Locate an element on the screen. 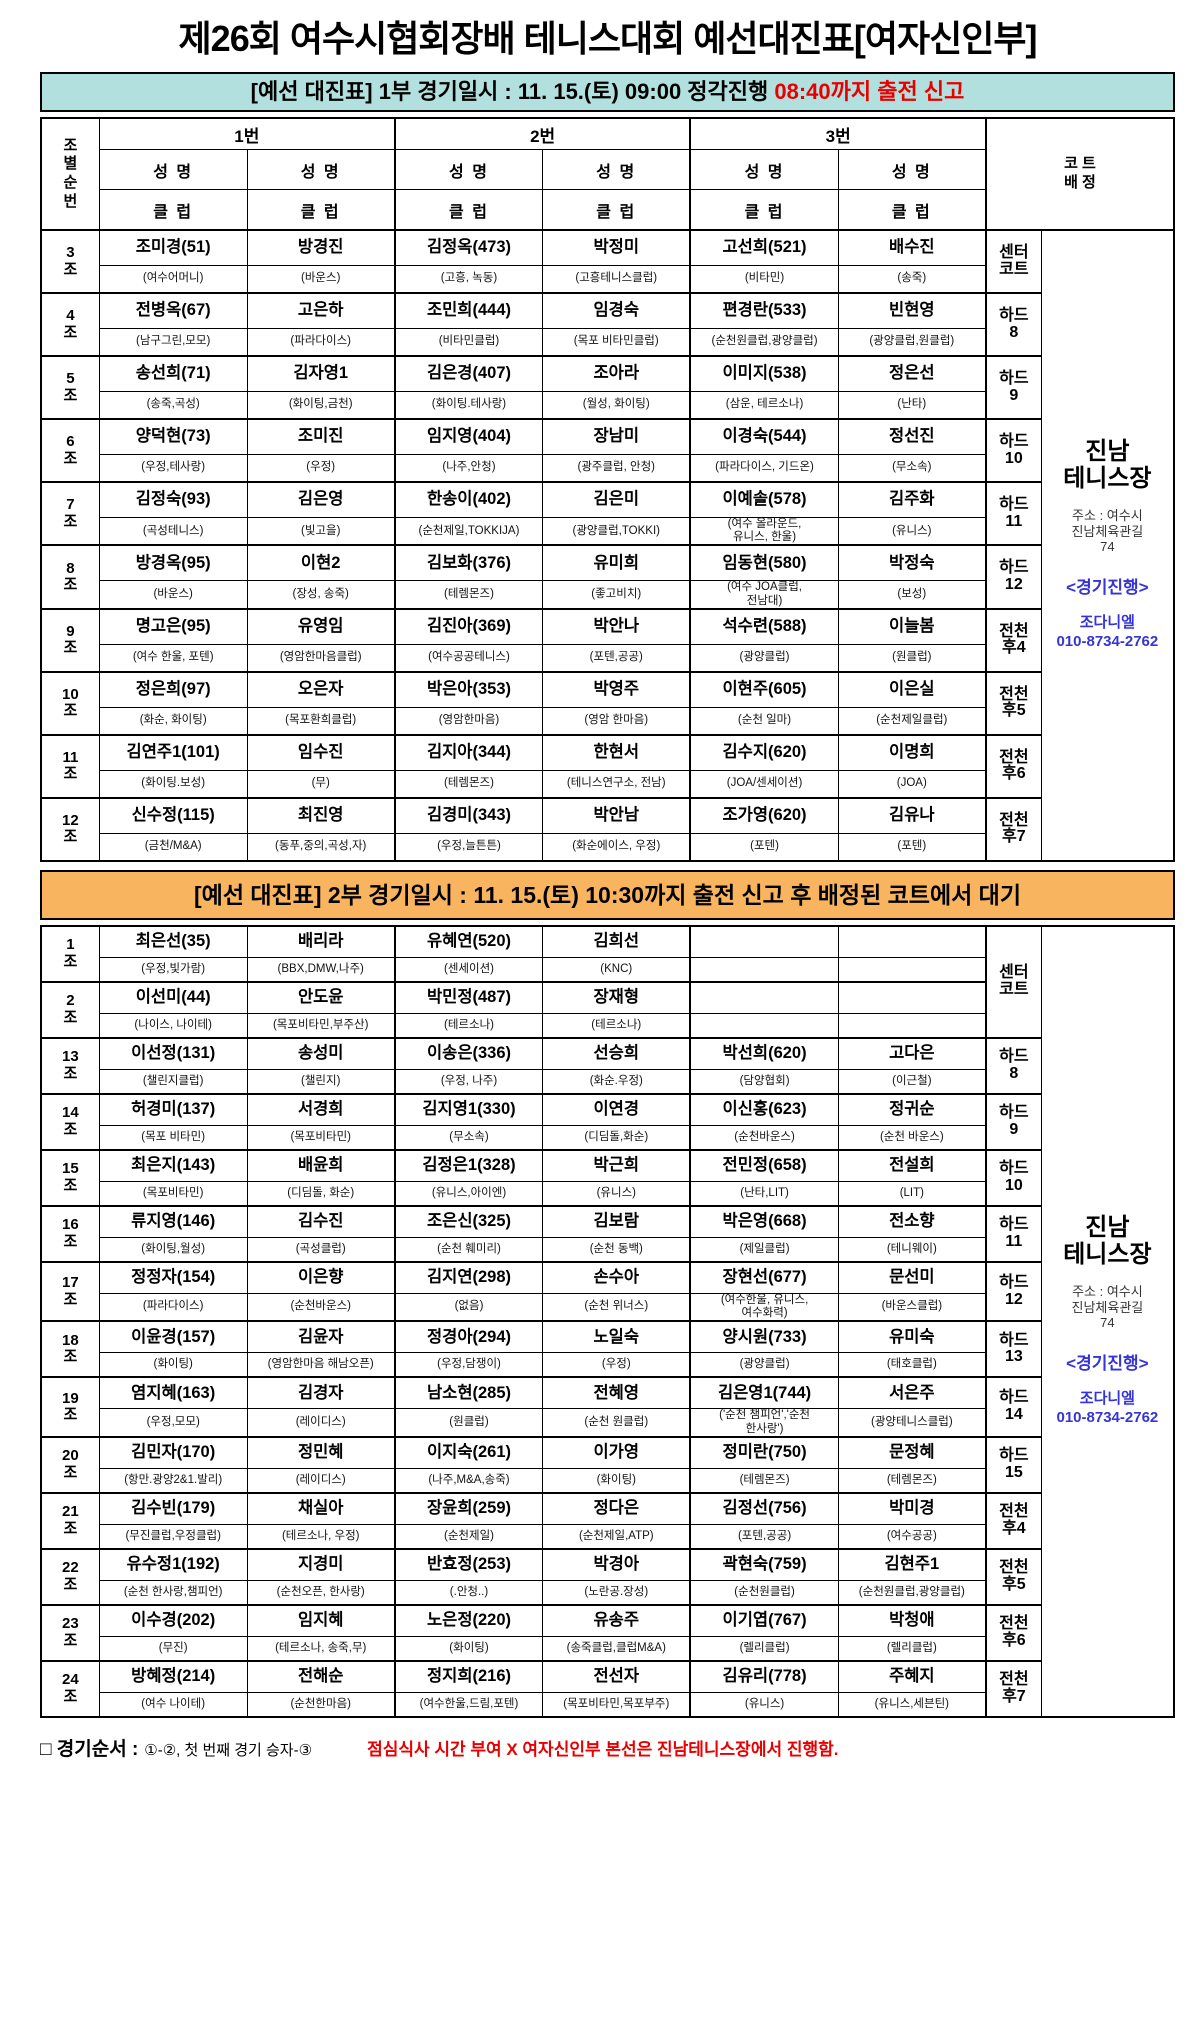 This screenshot has height=2020, width=1200. player-club: (유니스,세븐틴) is located at coordinates (912, 1704).